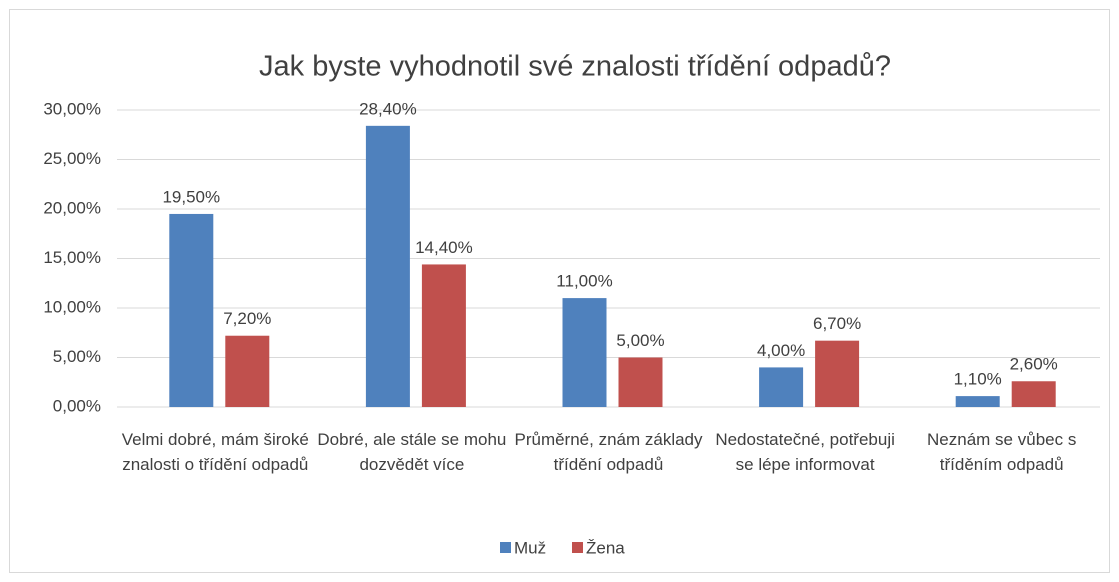 This screenshot has width=1119, height=582. I want to click on data-label: 6,70%, so click(837, 323).